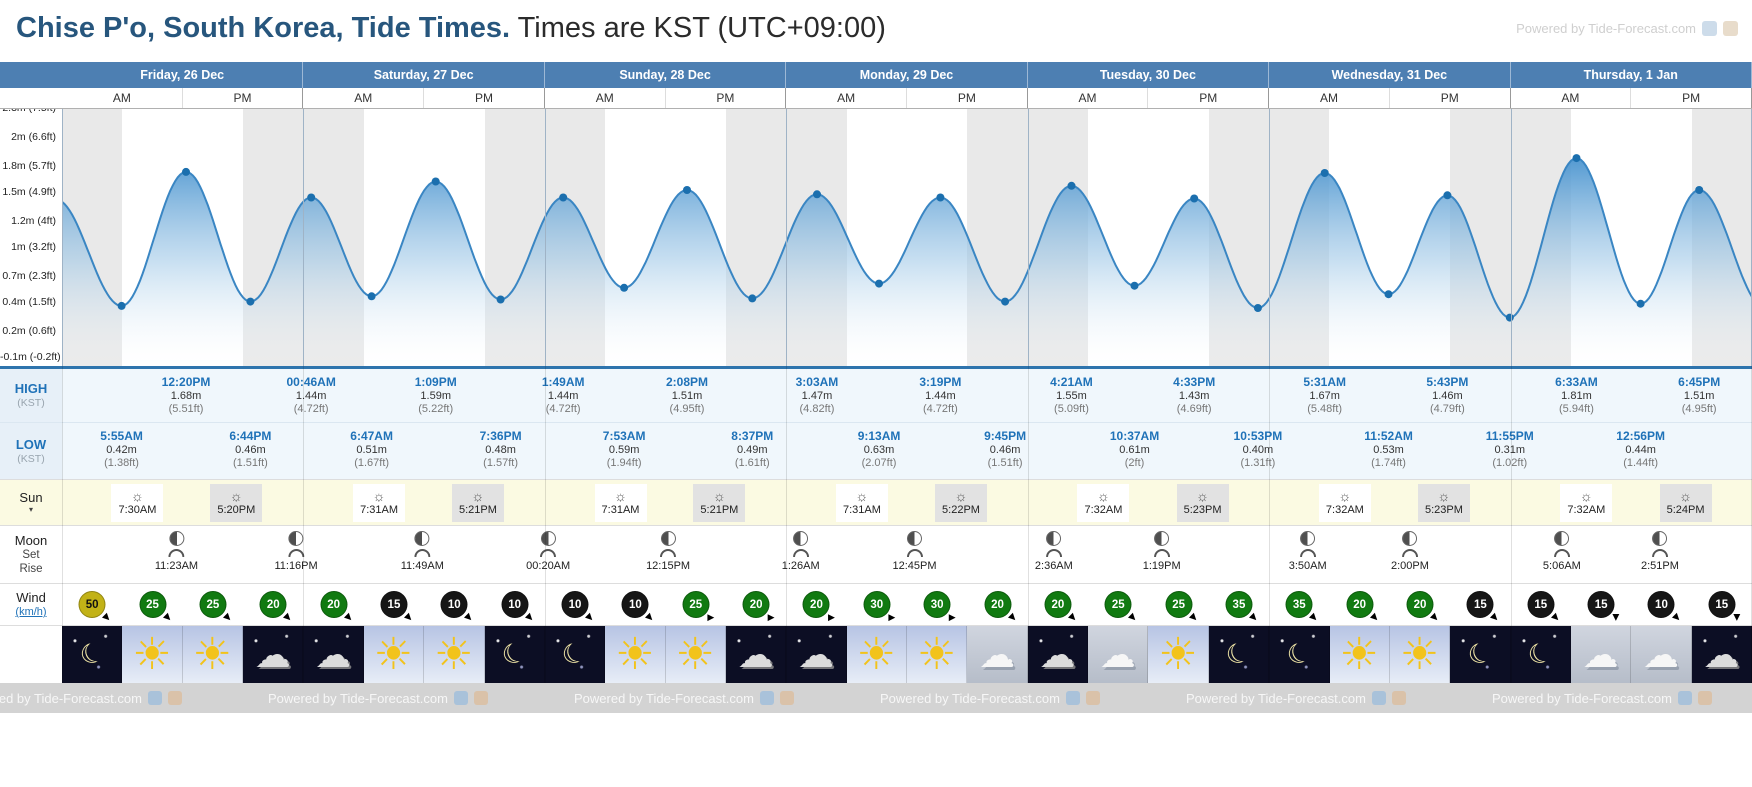 The width and height of the screenshot is (1752, 787). Describe the element at coordinates (30, 509) in the screenshot. I see `sun-expand-icon: ▾` at that location.